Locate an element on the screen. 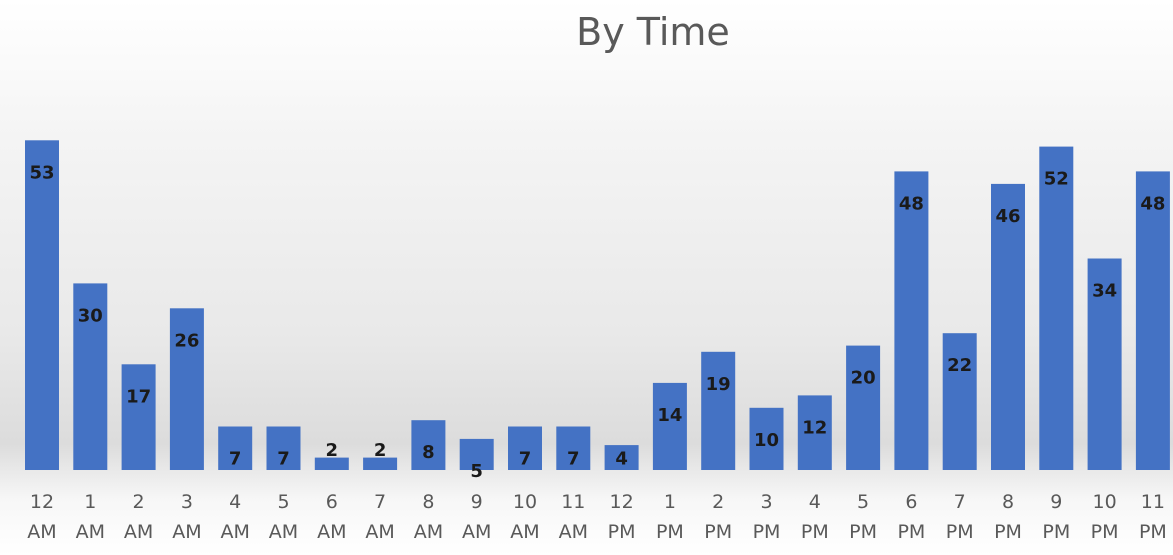 This screenshot has width=1173, height=555. bar-4-pm is located at coordinates (814, 432).